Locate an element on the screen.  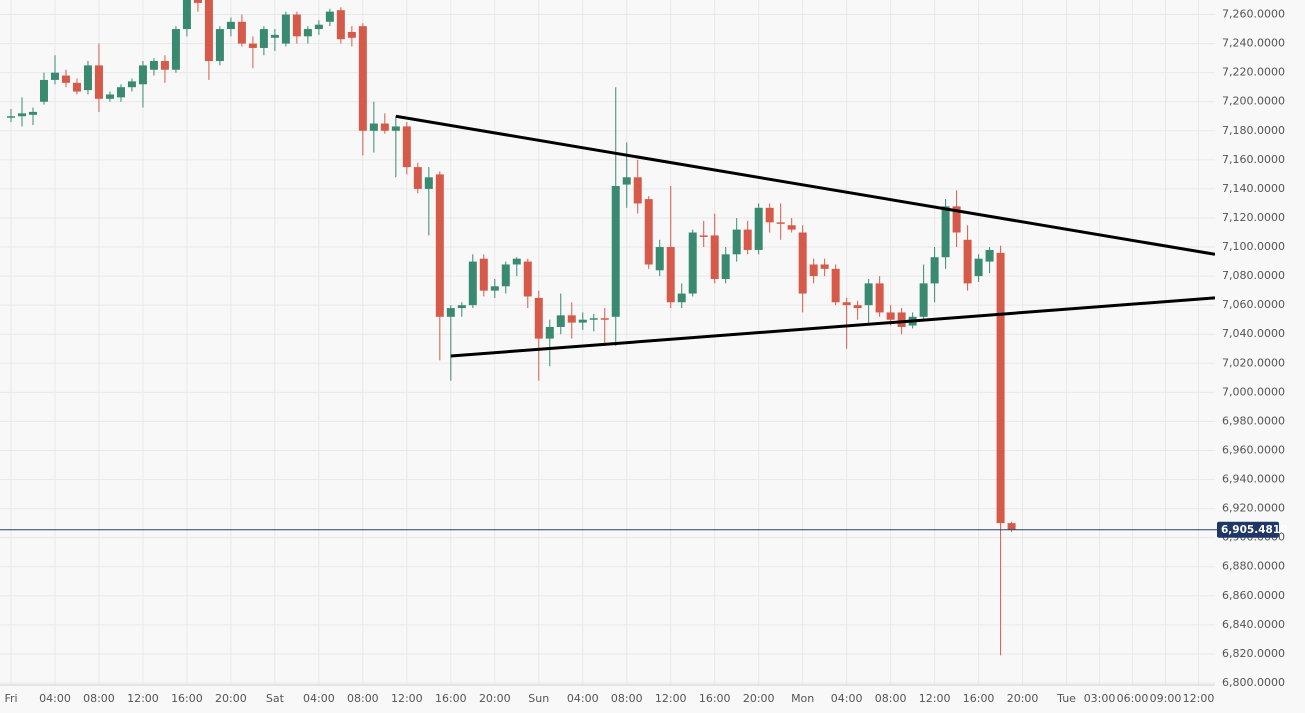
y-tick-label: 7,120.0000 is located at coordinates (1253, 217).